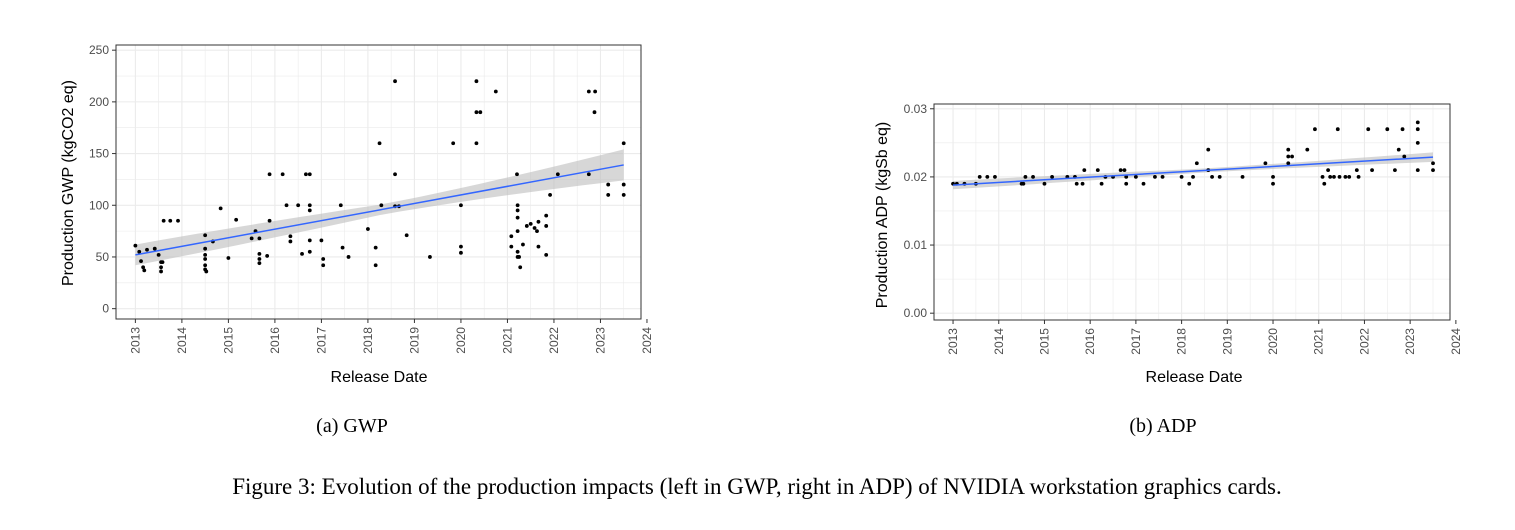 The image size is (1515, 530). I want to click on gwp-y-tick-label: 100, so click(99, 205).